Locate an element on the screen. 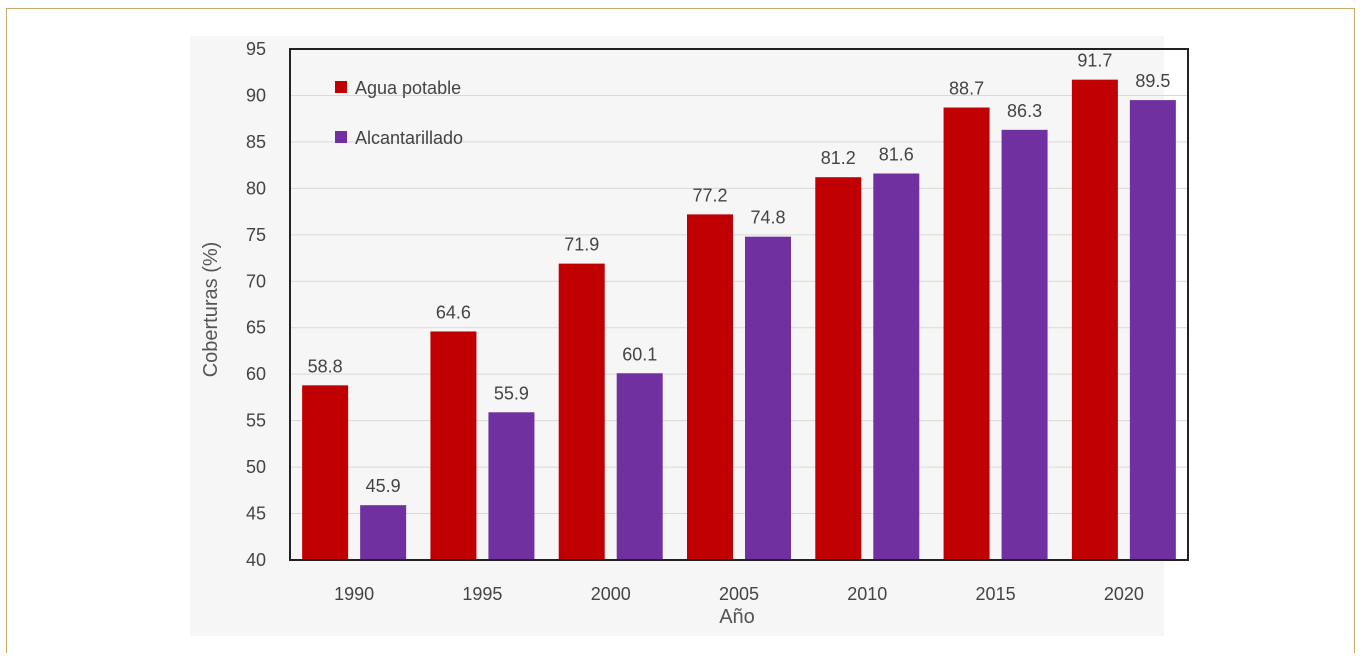 The image size is (1364, 658). data-label: 74.8 is located at coordinates (767, 218).